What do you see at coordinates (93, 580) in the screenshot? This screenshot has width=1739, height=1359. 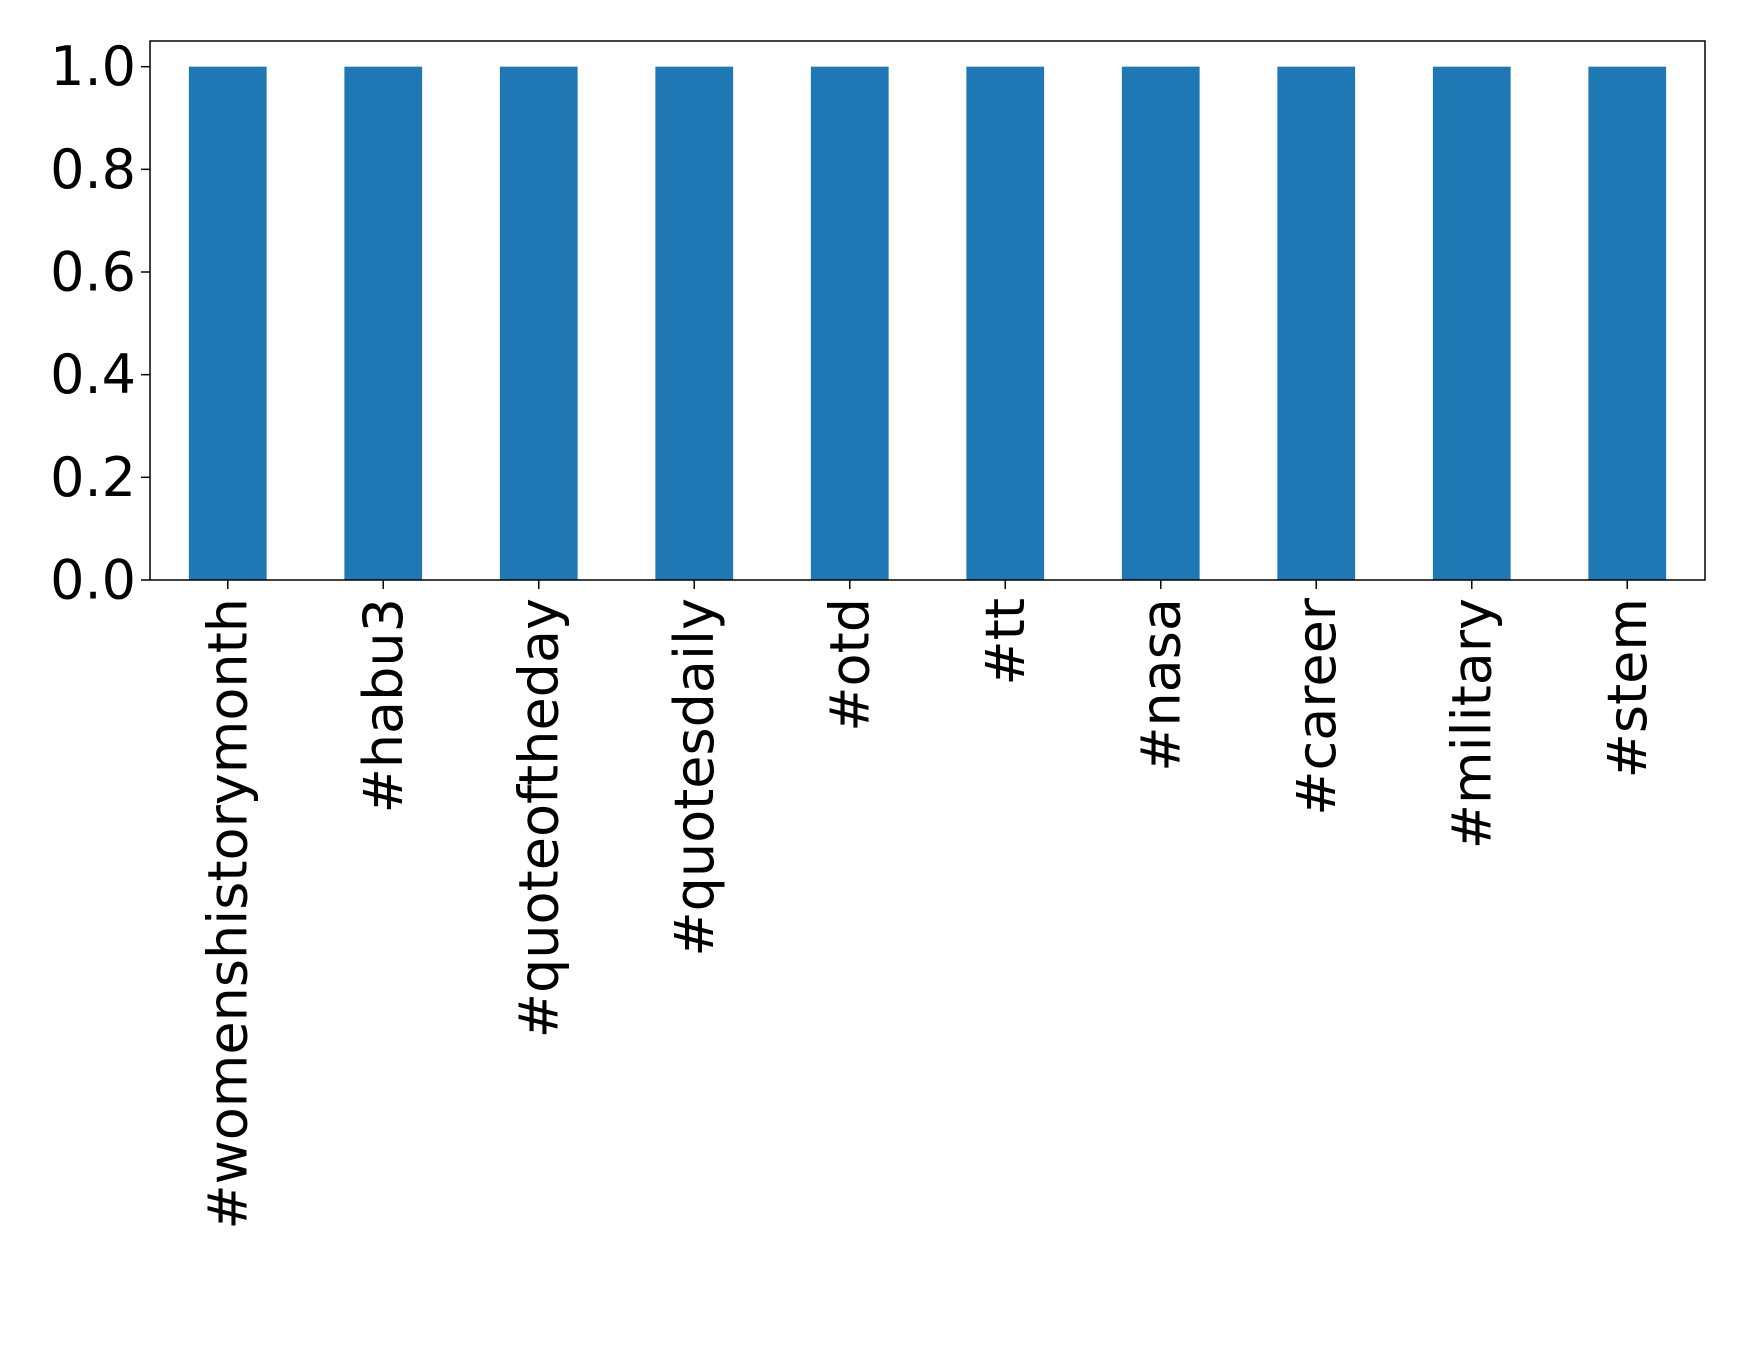 I see `y-tick-label: 0.0` at bounding box center [93, 580].